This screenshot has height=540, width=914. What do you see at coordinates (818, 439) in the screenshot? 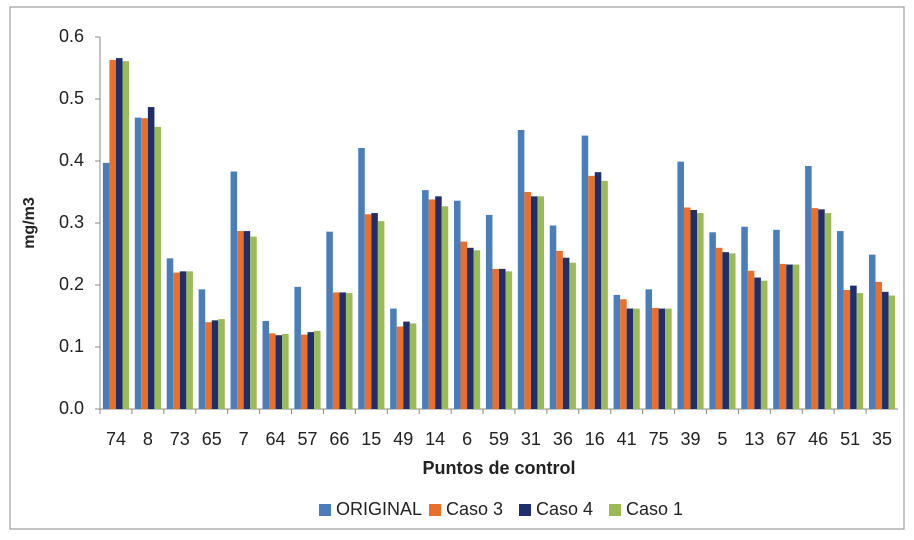
I see `x-tick-label: 46` at bounding box center [818, 439].